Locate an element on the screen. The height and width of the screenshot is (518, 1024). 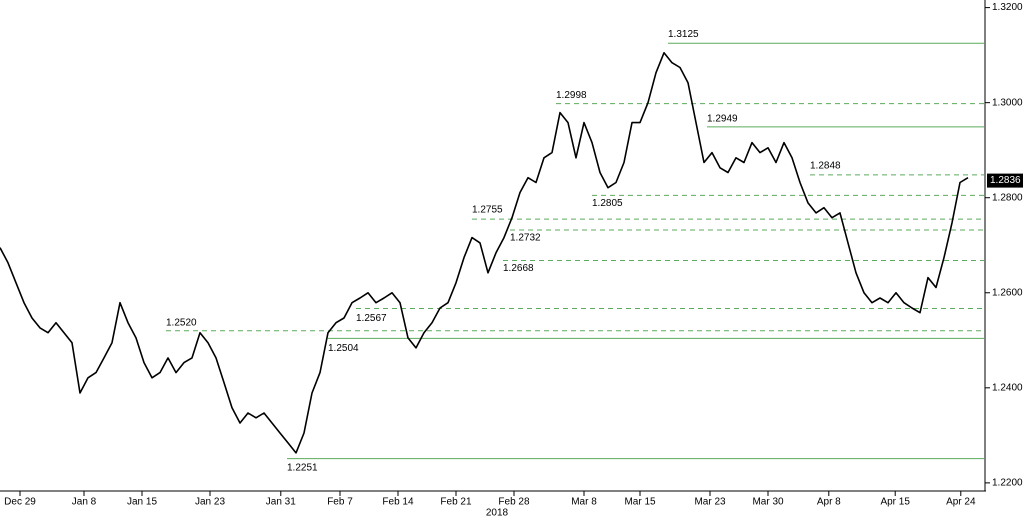
level-label: 1.2251 is located at coordinates (302, 467).